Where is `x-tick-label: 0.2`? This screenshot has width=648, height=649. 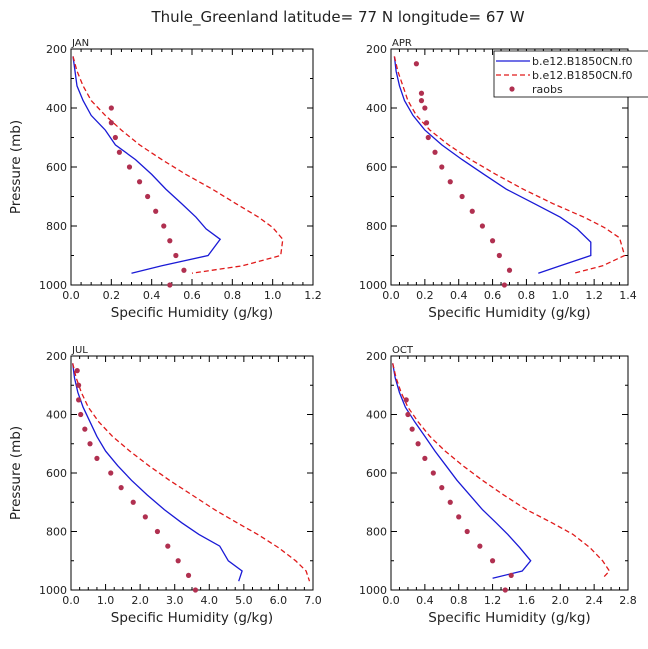
x-tick-label: 0.2 is located at coordinates (112, 295).